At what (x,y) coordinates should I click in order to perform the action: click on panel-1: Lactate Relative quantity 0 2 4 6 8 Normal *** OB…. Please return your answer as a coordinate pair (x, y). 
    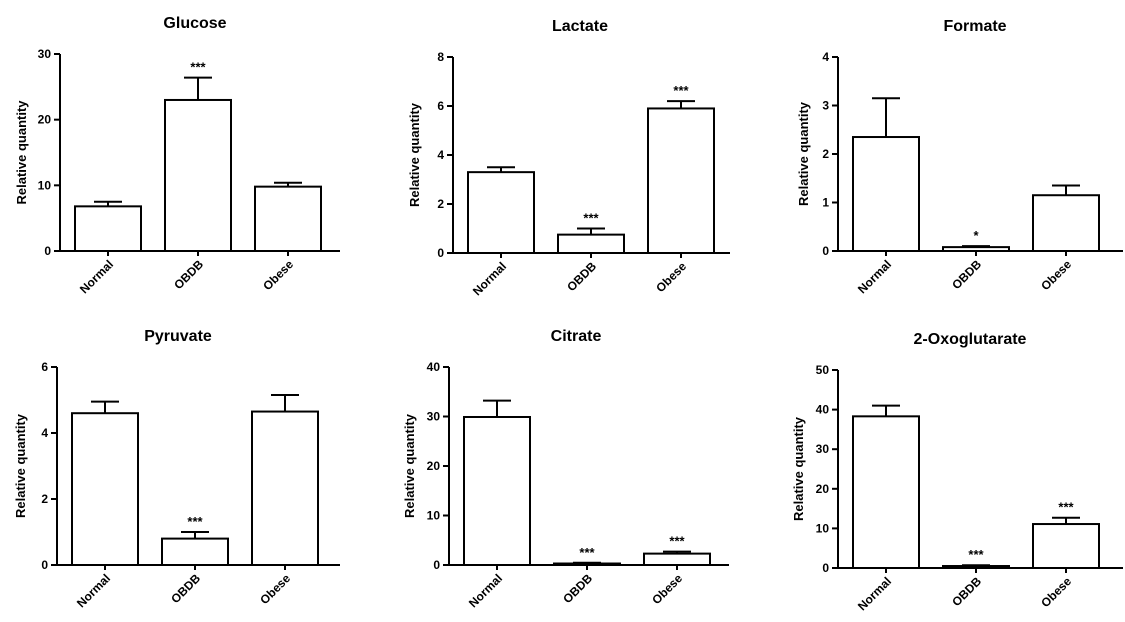
    Looking at the image, I should click on (568, 158).